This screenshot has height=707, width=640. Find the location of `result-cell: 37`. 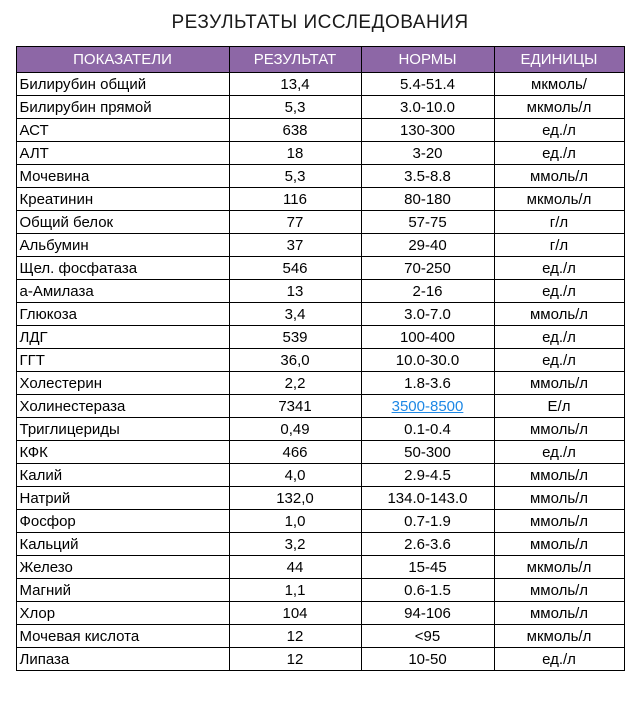

result-cell: 37 is located at coordinates (295, 245).